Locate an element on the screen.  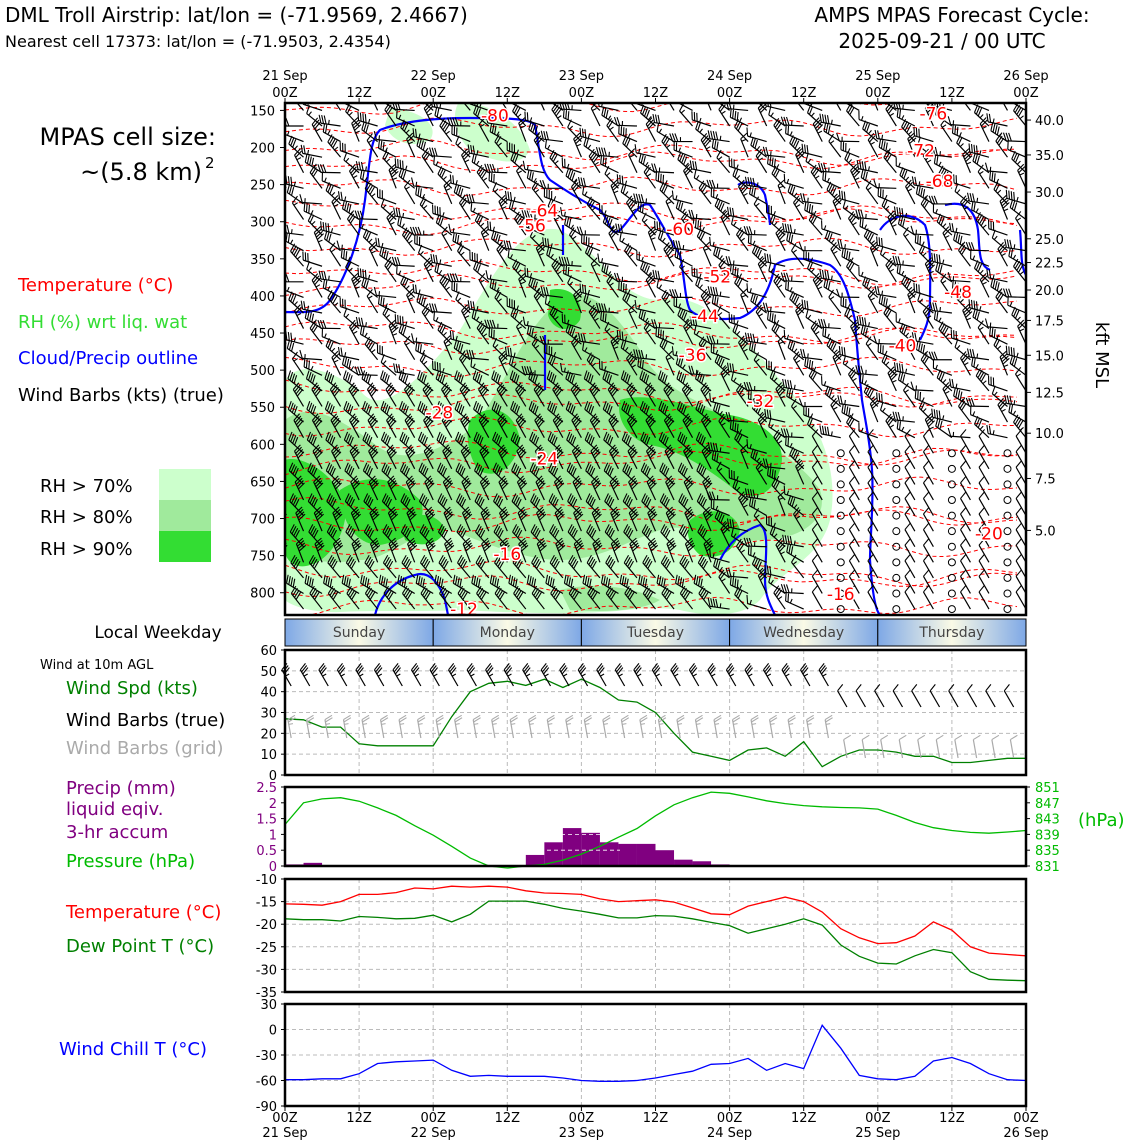
temperature-contour is located at coordinates (651, 521).